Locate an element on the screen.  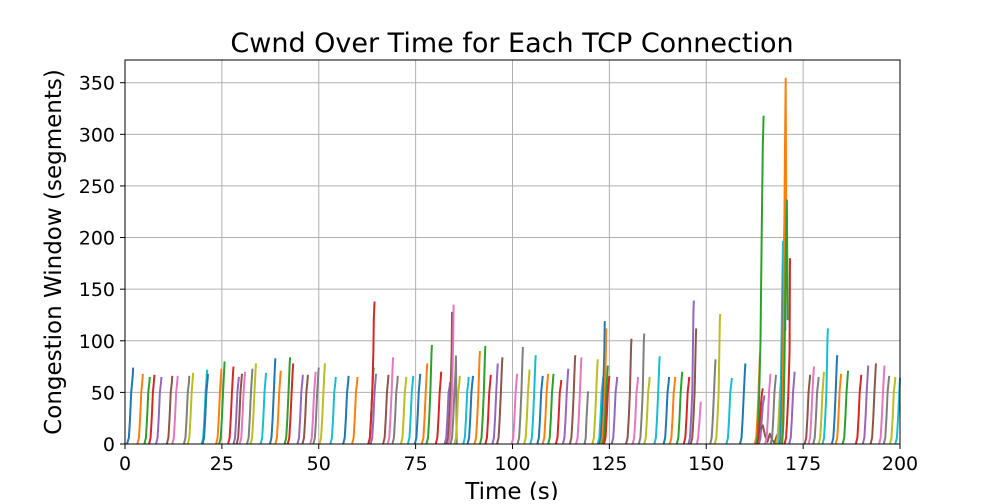
x-tick-label: 125 is located at coordinates (609, 464).